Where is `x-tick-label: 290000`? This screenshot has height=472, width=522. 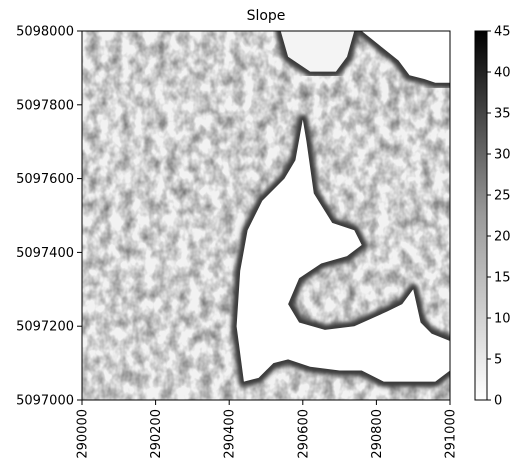 x-tick-label: 290000 is located at coordinates (83, 434).